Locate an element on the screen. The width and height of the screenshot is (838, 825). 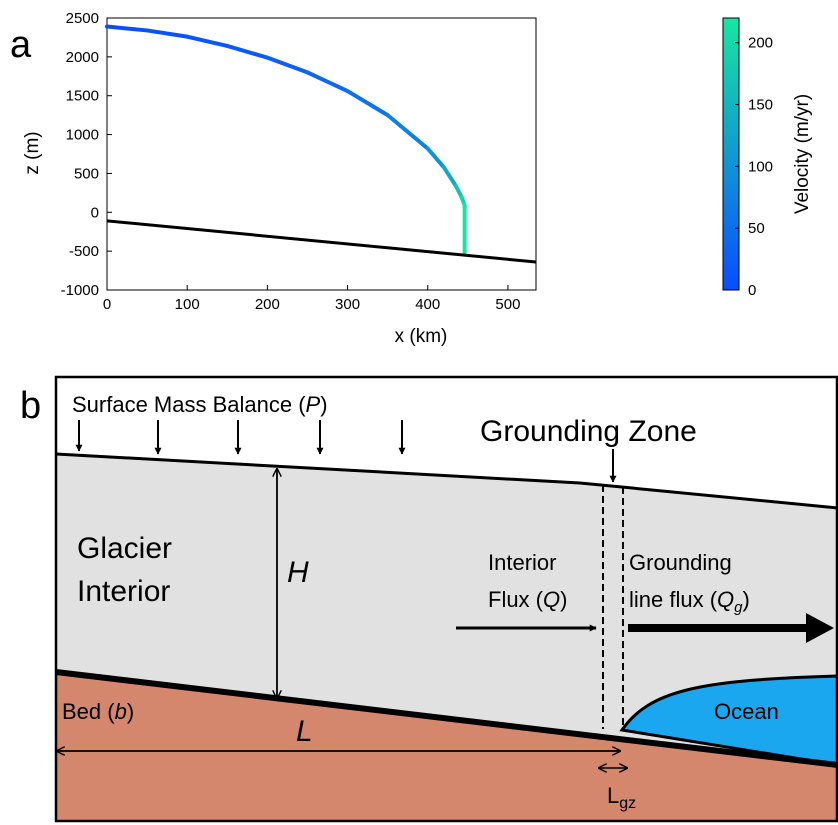
y-tick-label: -1000 is located at coordinates (80, 290).